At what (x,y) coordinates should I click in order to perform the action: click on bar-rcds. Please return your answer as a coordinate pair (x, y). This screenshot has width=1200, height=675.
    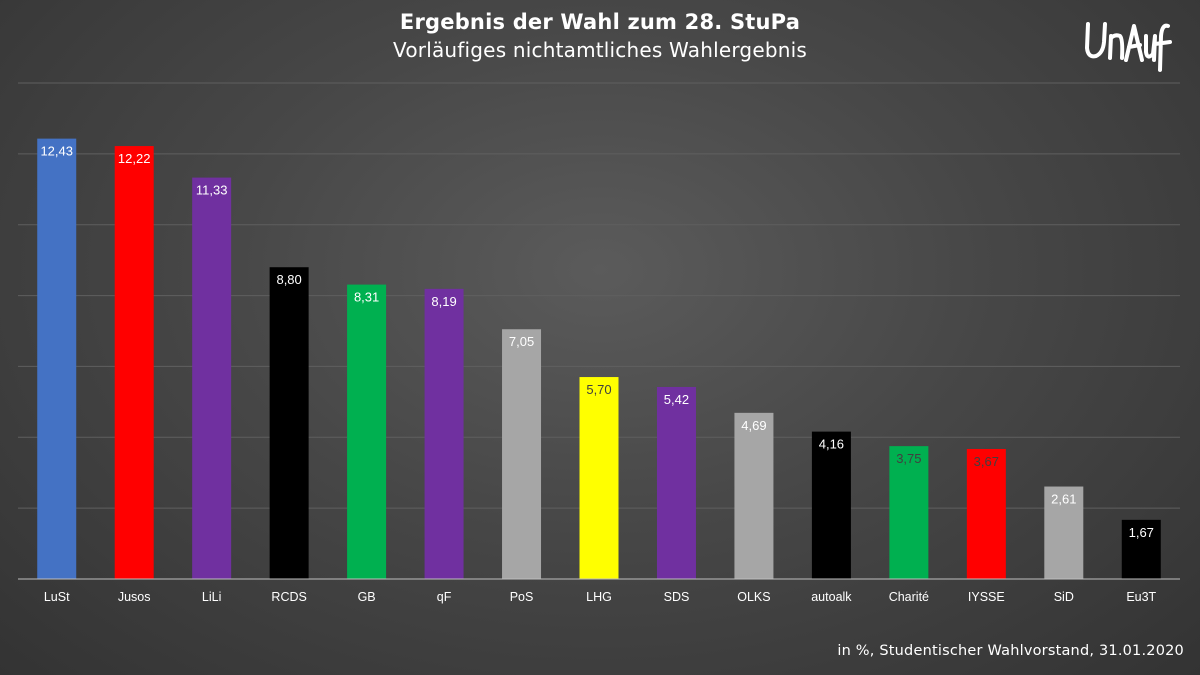
    Looking at the image, I should click on (289, 423).